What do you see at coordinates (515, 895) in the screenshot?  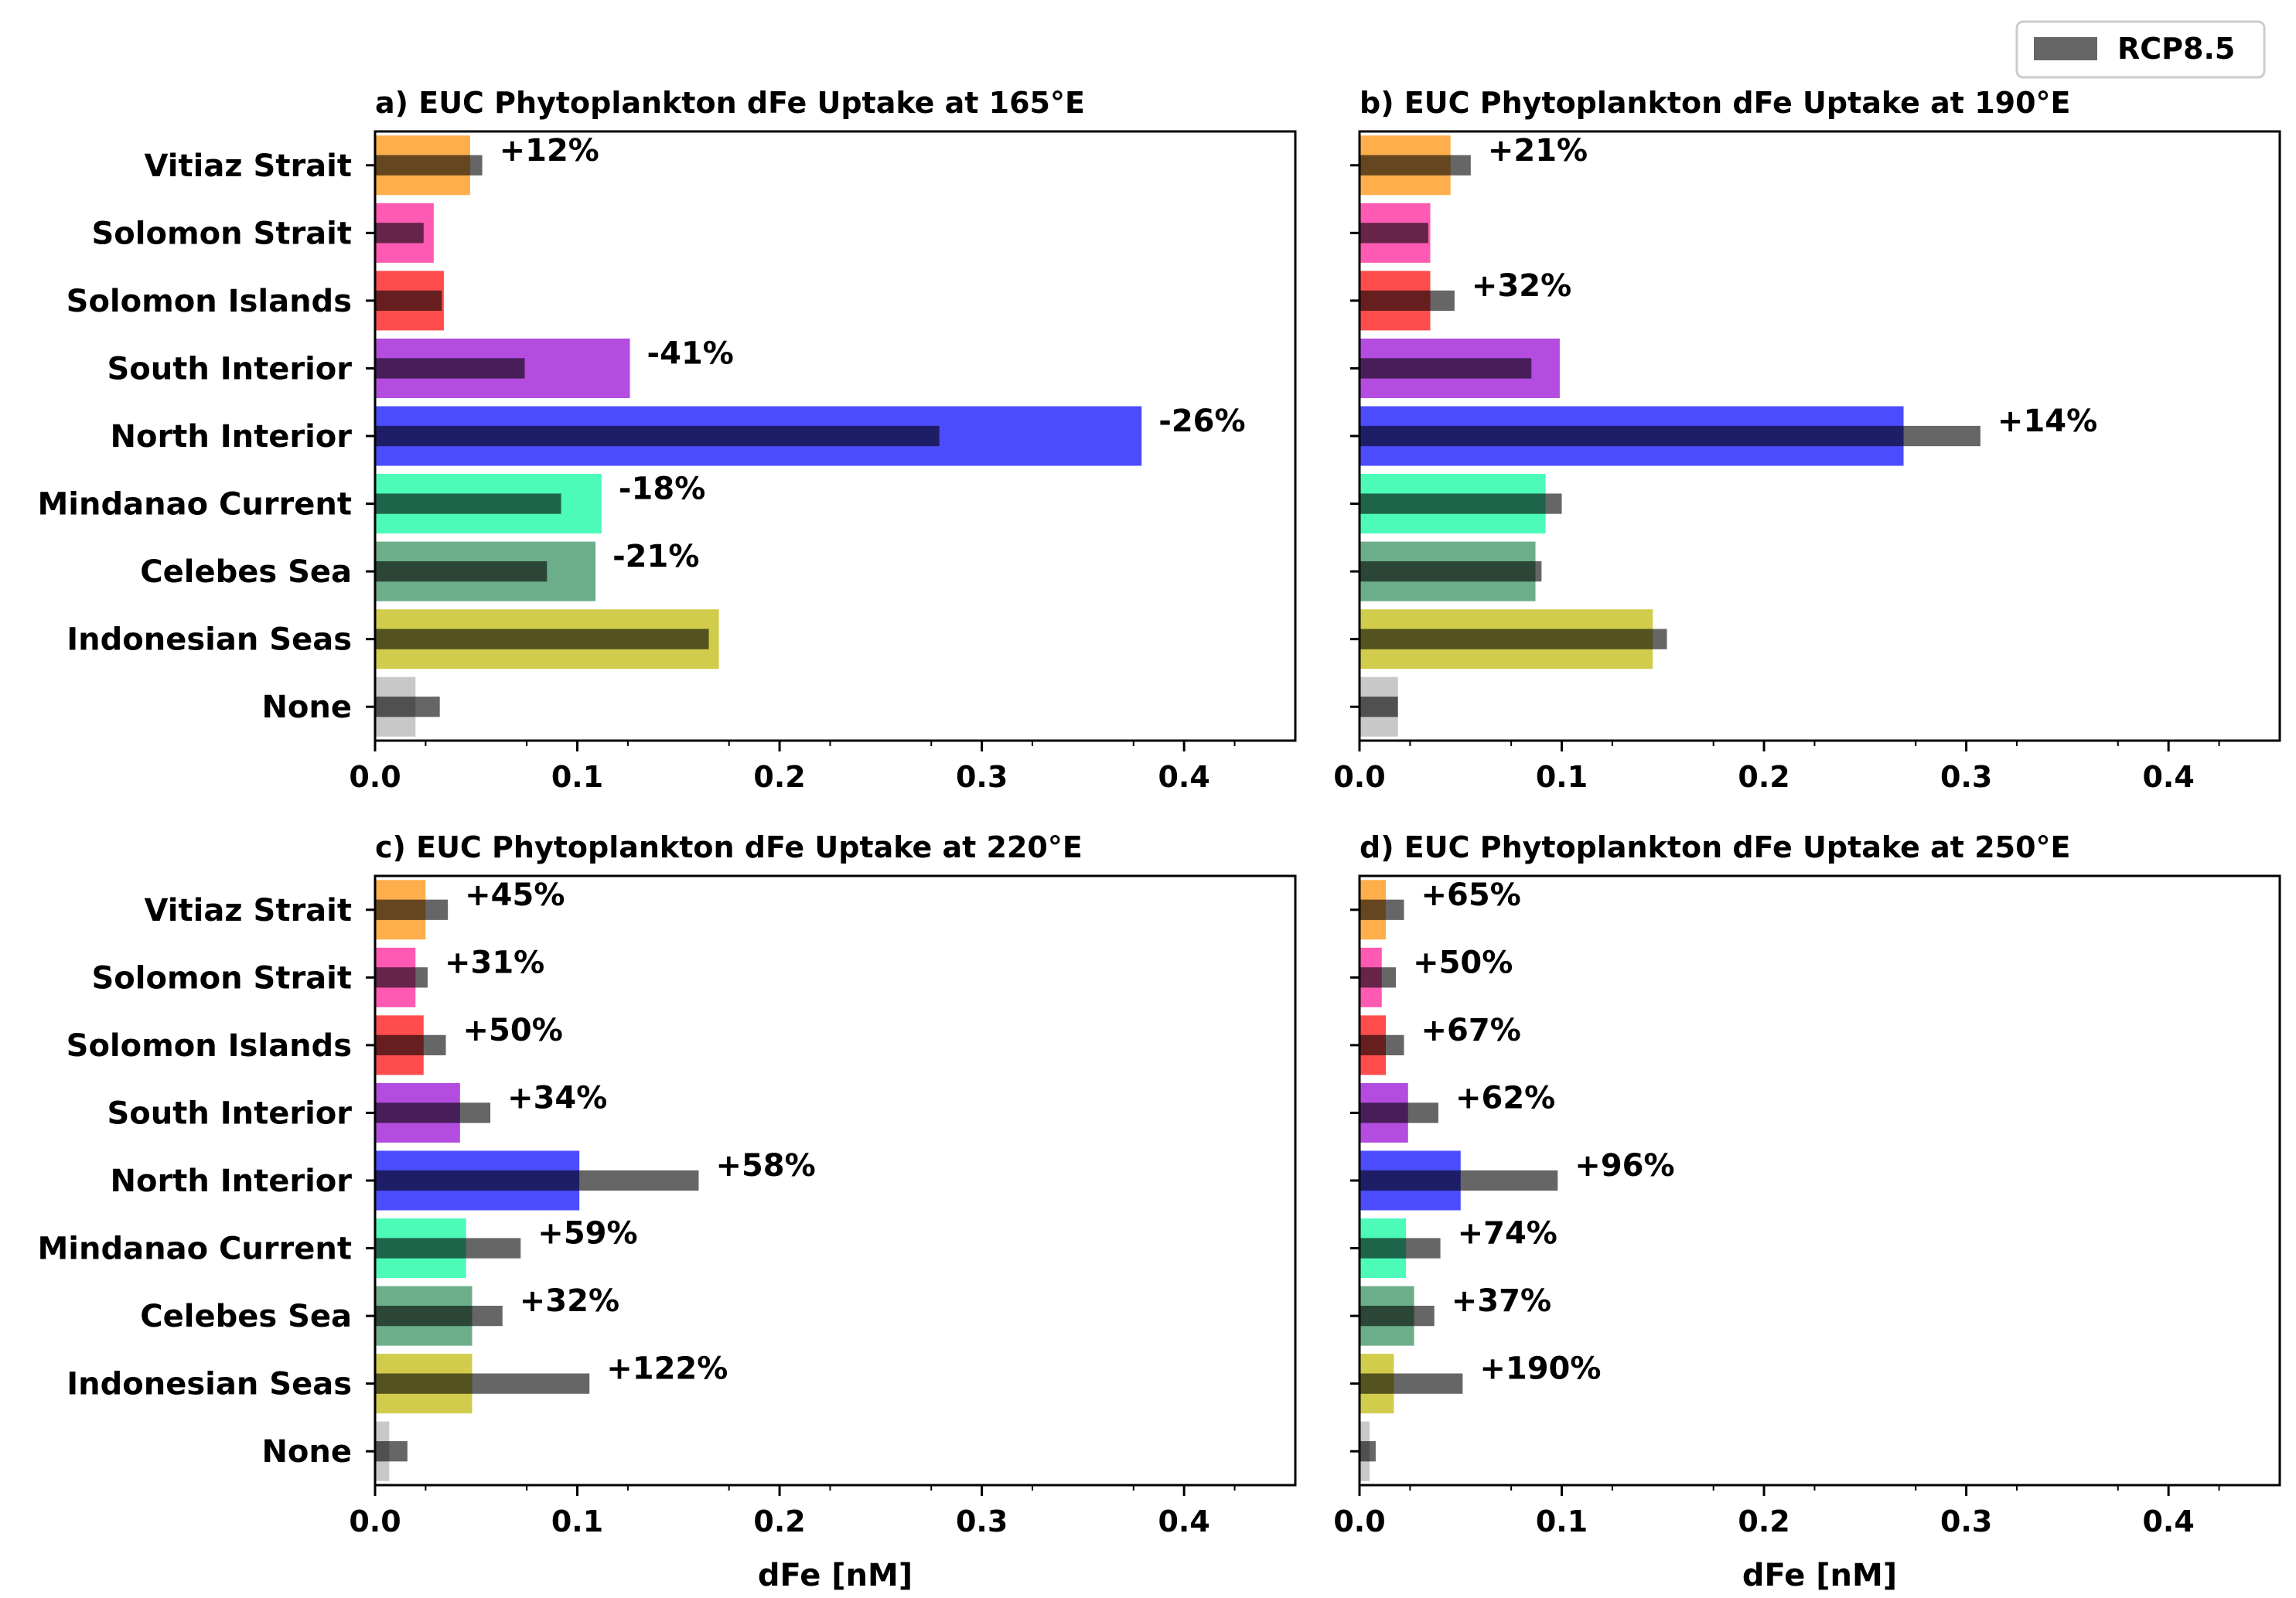 I see `percent-label: +45%` at bounding box center [515, 895].